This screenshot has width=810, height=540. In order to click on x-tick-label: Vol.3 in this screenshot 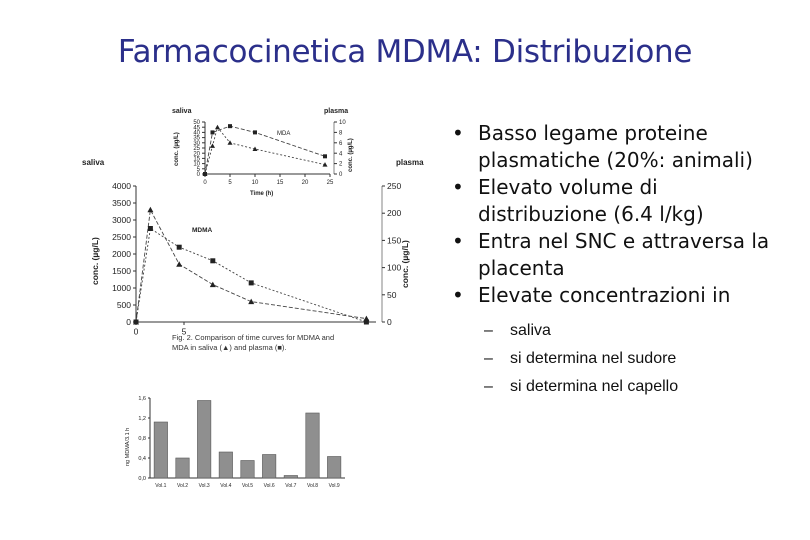, I will do `click(204, 486)`.